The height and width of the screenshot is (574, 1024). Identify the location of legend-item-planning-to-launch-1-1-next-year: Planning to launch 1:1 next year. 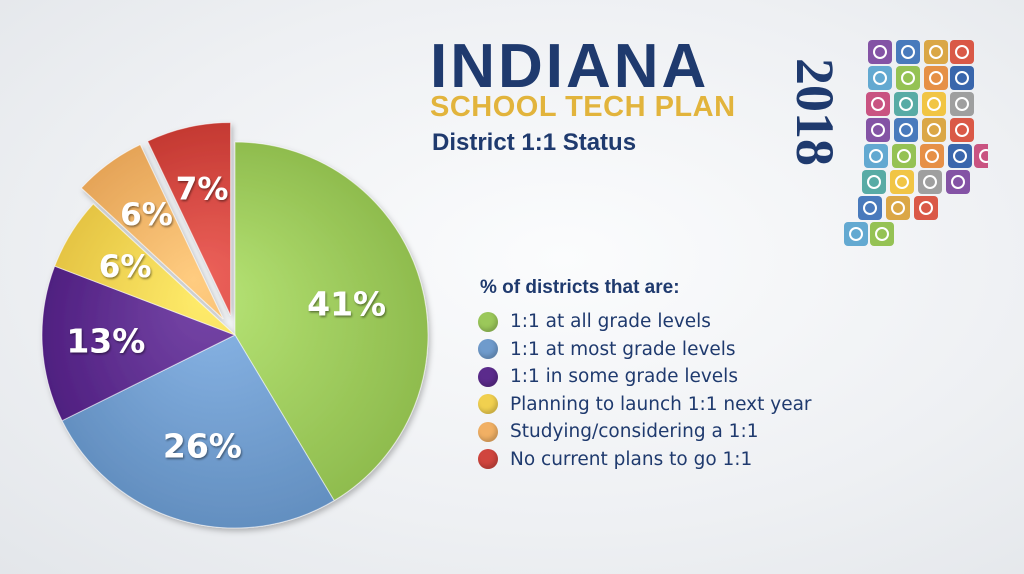
(645, 405).